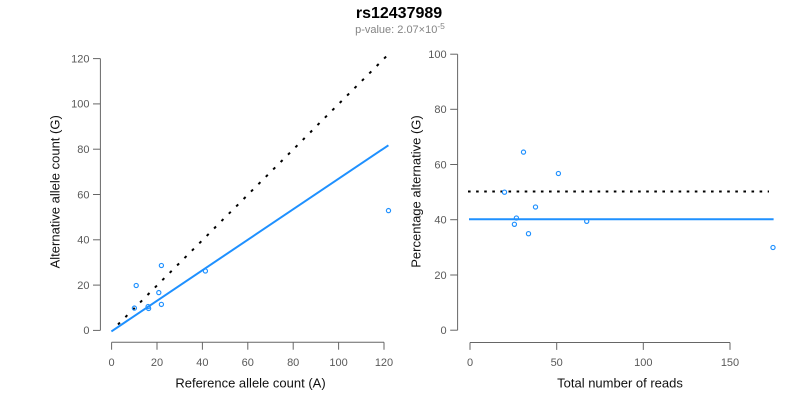 Image resolution: width=800 pixels, height=400 pixels. I want to click on svg-text: Reference allele count (A), so click(250, 383).